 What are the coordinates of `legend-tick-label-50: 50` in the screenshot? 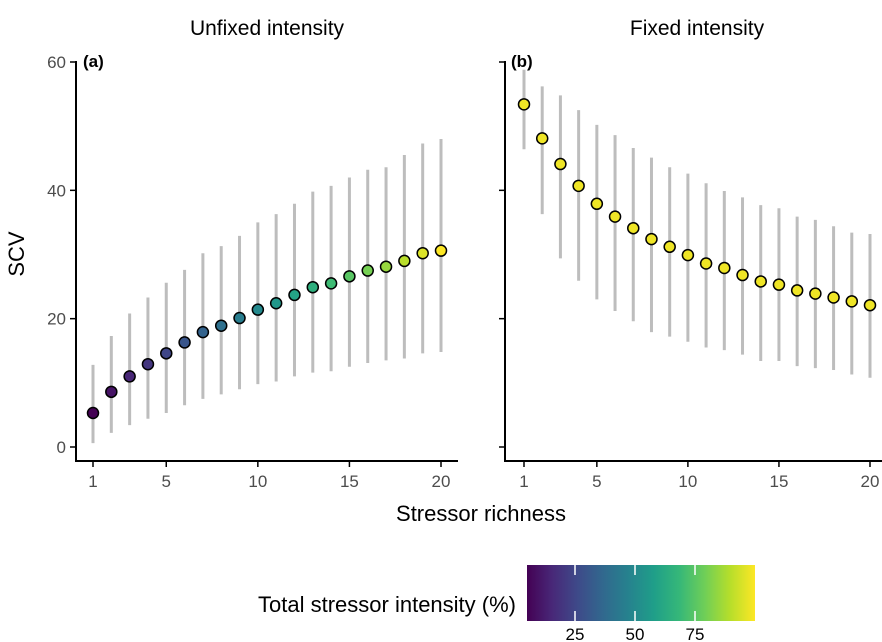 It's located at (635, 633).